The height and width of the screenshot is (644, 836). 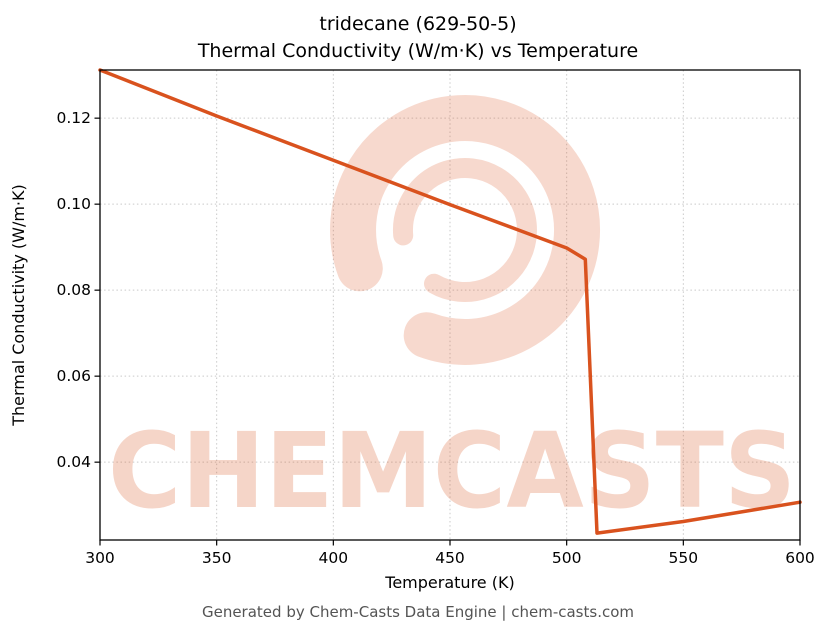 What do you see at coordinates (73, 290) in the screenshot?
I see `y-tick-label: 0.08` at bounding box center [73, 290].